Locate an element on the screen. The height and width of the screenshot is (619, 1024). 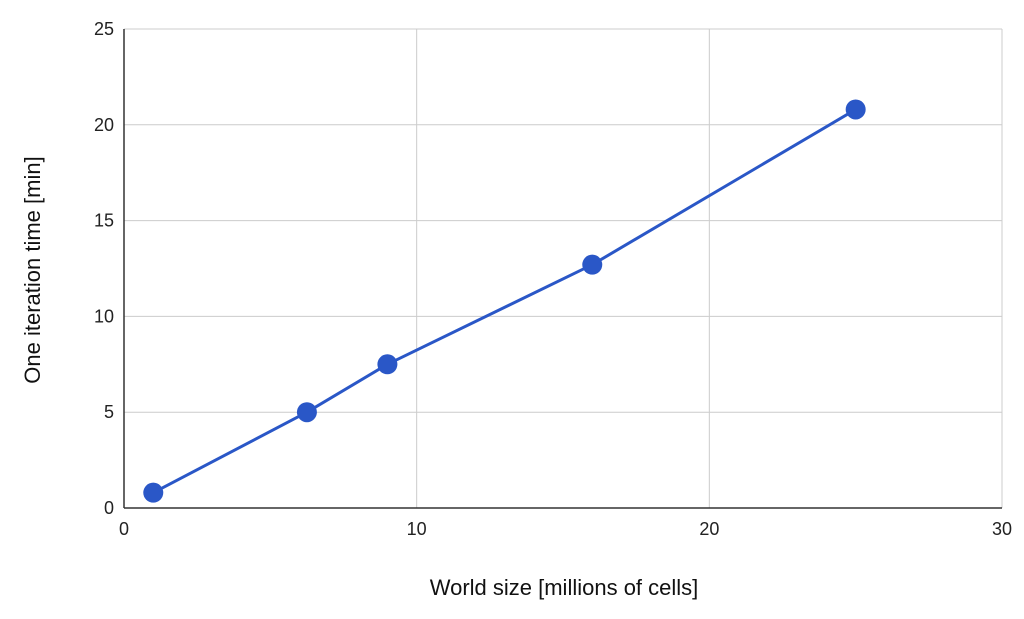
y-tick-label: 25 is located at coordinates (104, 29).